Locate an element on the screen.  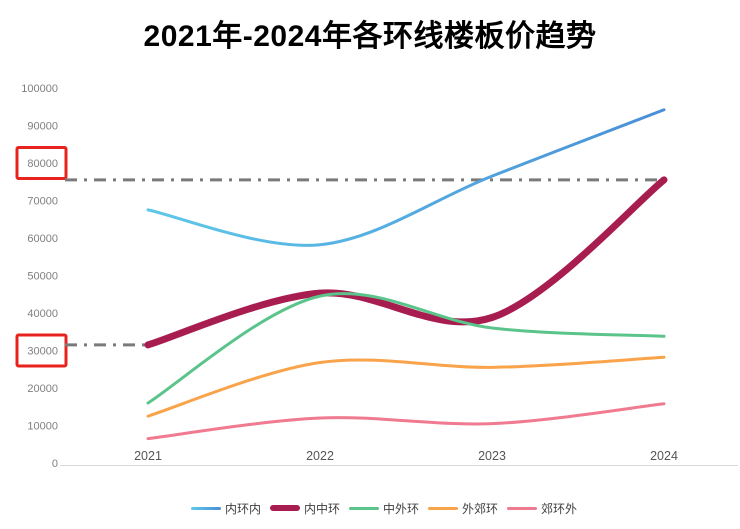
y-axis-tick-label: 50000 is located at coordinates (42, 277).